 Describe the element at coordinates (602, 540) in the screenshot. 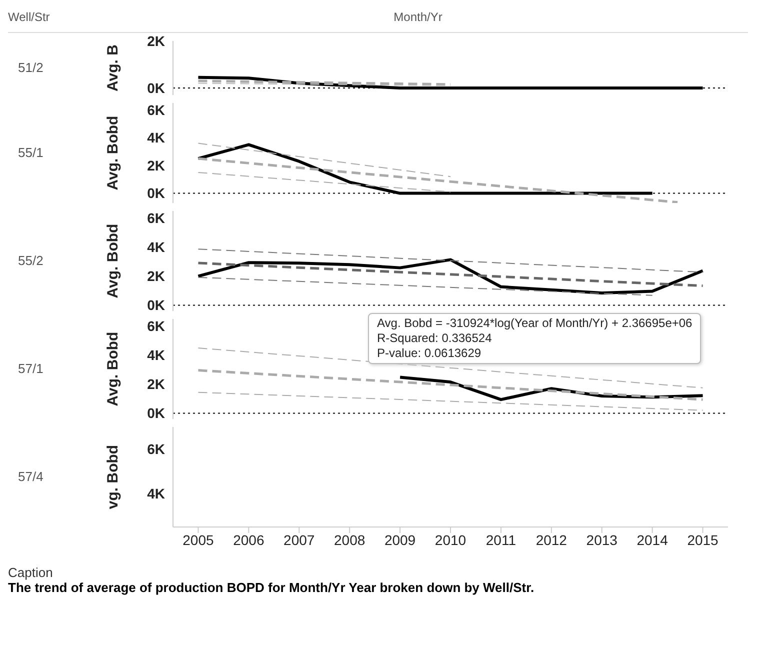

I see `x-tick-label: 2013` at that location.